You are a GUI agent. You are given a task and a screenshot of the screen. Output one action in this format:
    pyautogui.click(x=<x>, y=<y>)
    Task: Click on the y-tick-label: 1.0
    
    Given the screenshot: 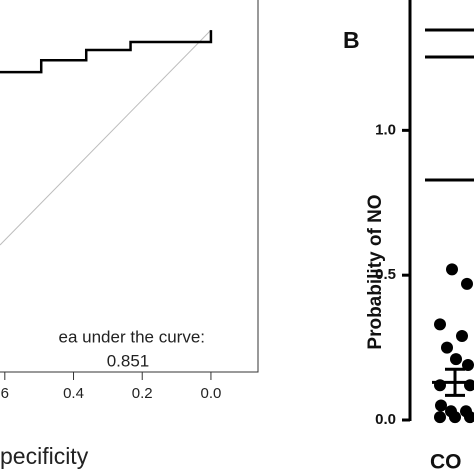 What is the action you would take?
    pyautogui.click(x=385, y=129)
    